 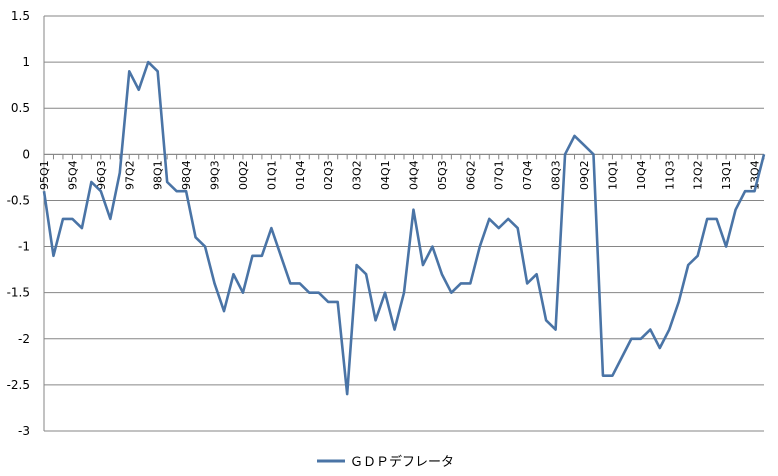 I want to click on x-tick-label: 06Q2, so click(x=470, y=175).